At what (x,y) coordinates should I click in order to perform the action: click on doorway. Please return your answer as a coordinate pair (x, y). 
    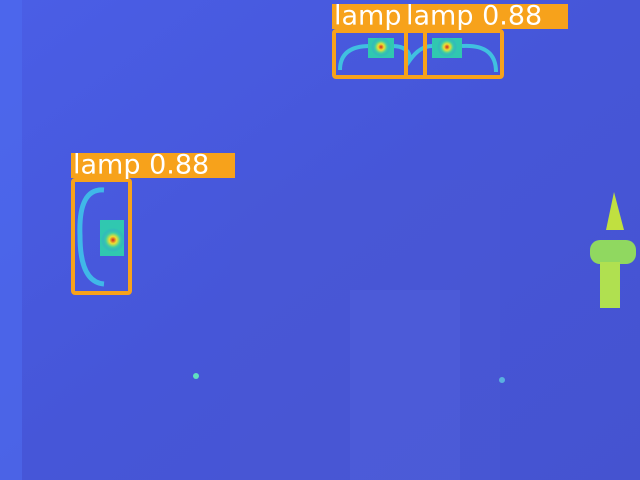
    Looking at the image, I should click on (405, 385).